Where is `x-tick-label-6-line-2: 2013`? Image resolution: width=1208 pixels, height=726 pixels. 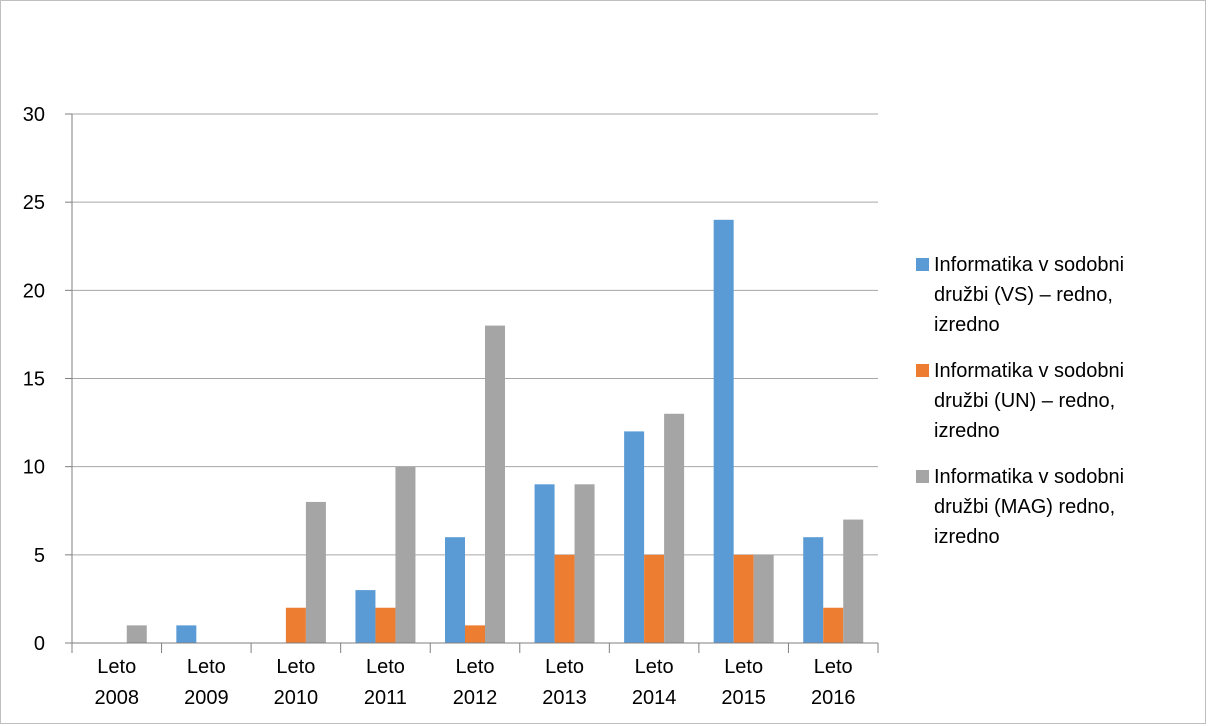 x-tick-label-6-line-2: 2013 is located at coordinates (564, 698).